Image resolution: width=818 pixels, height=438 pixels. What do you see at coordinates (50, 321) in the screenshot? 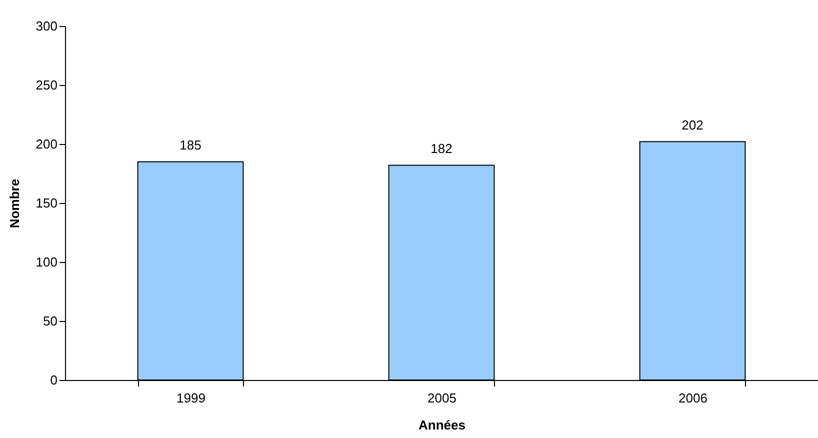
I see `y-tick-label: 50` at bounding box center [50, 321].